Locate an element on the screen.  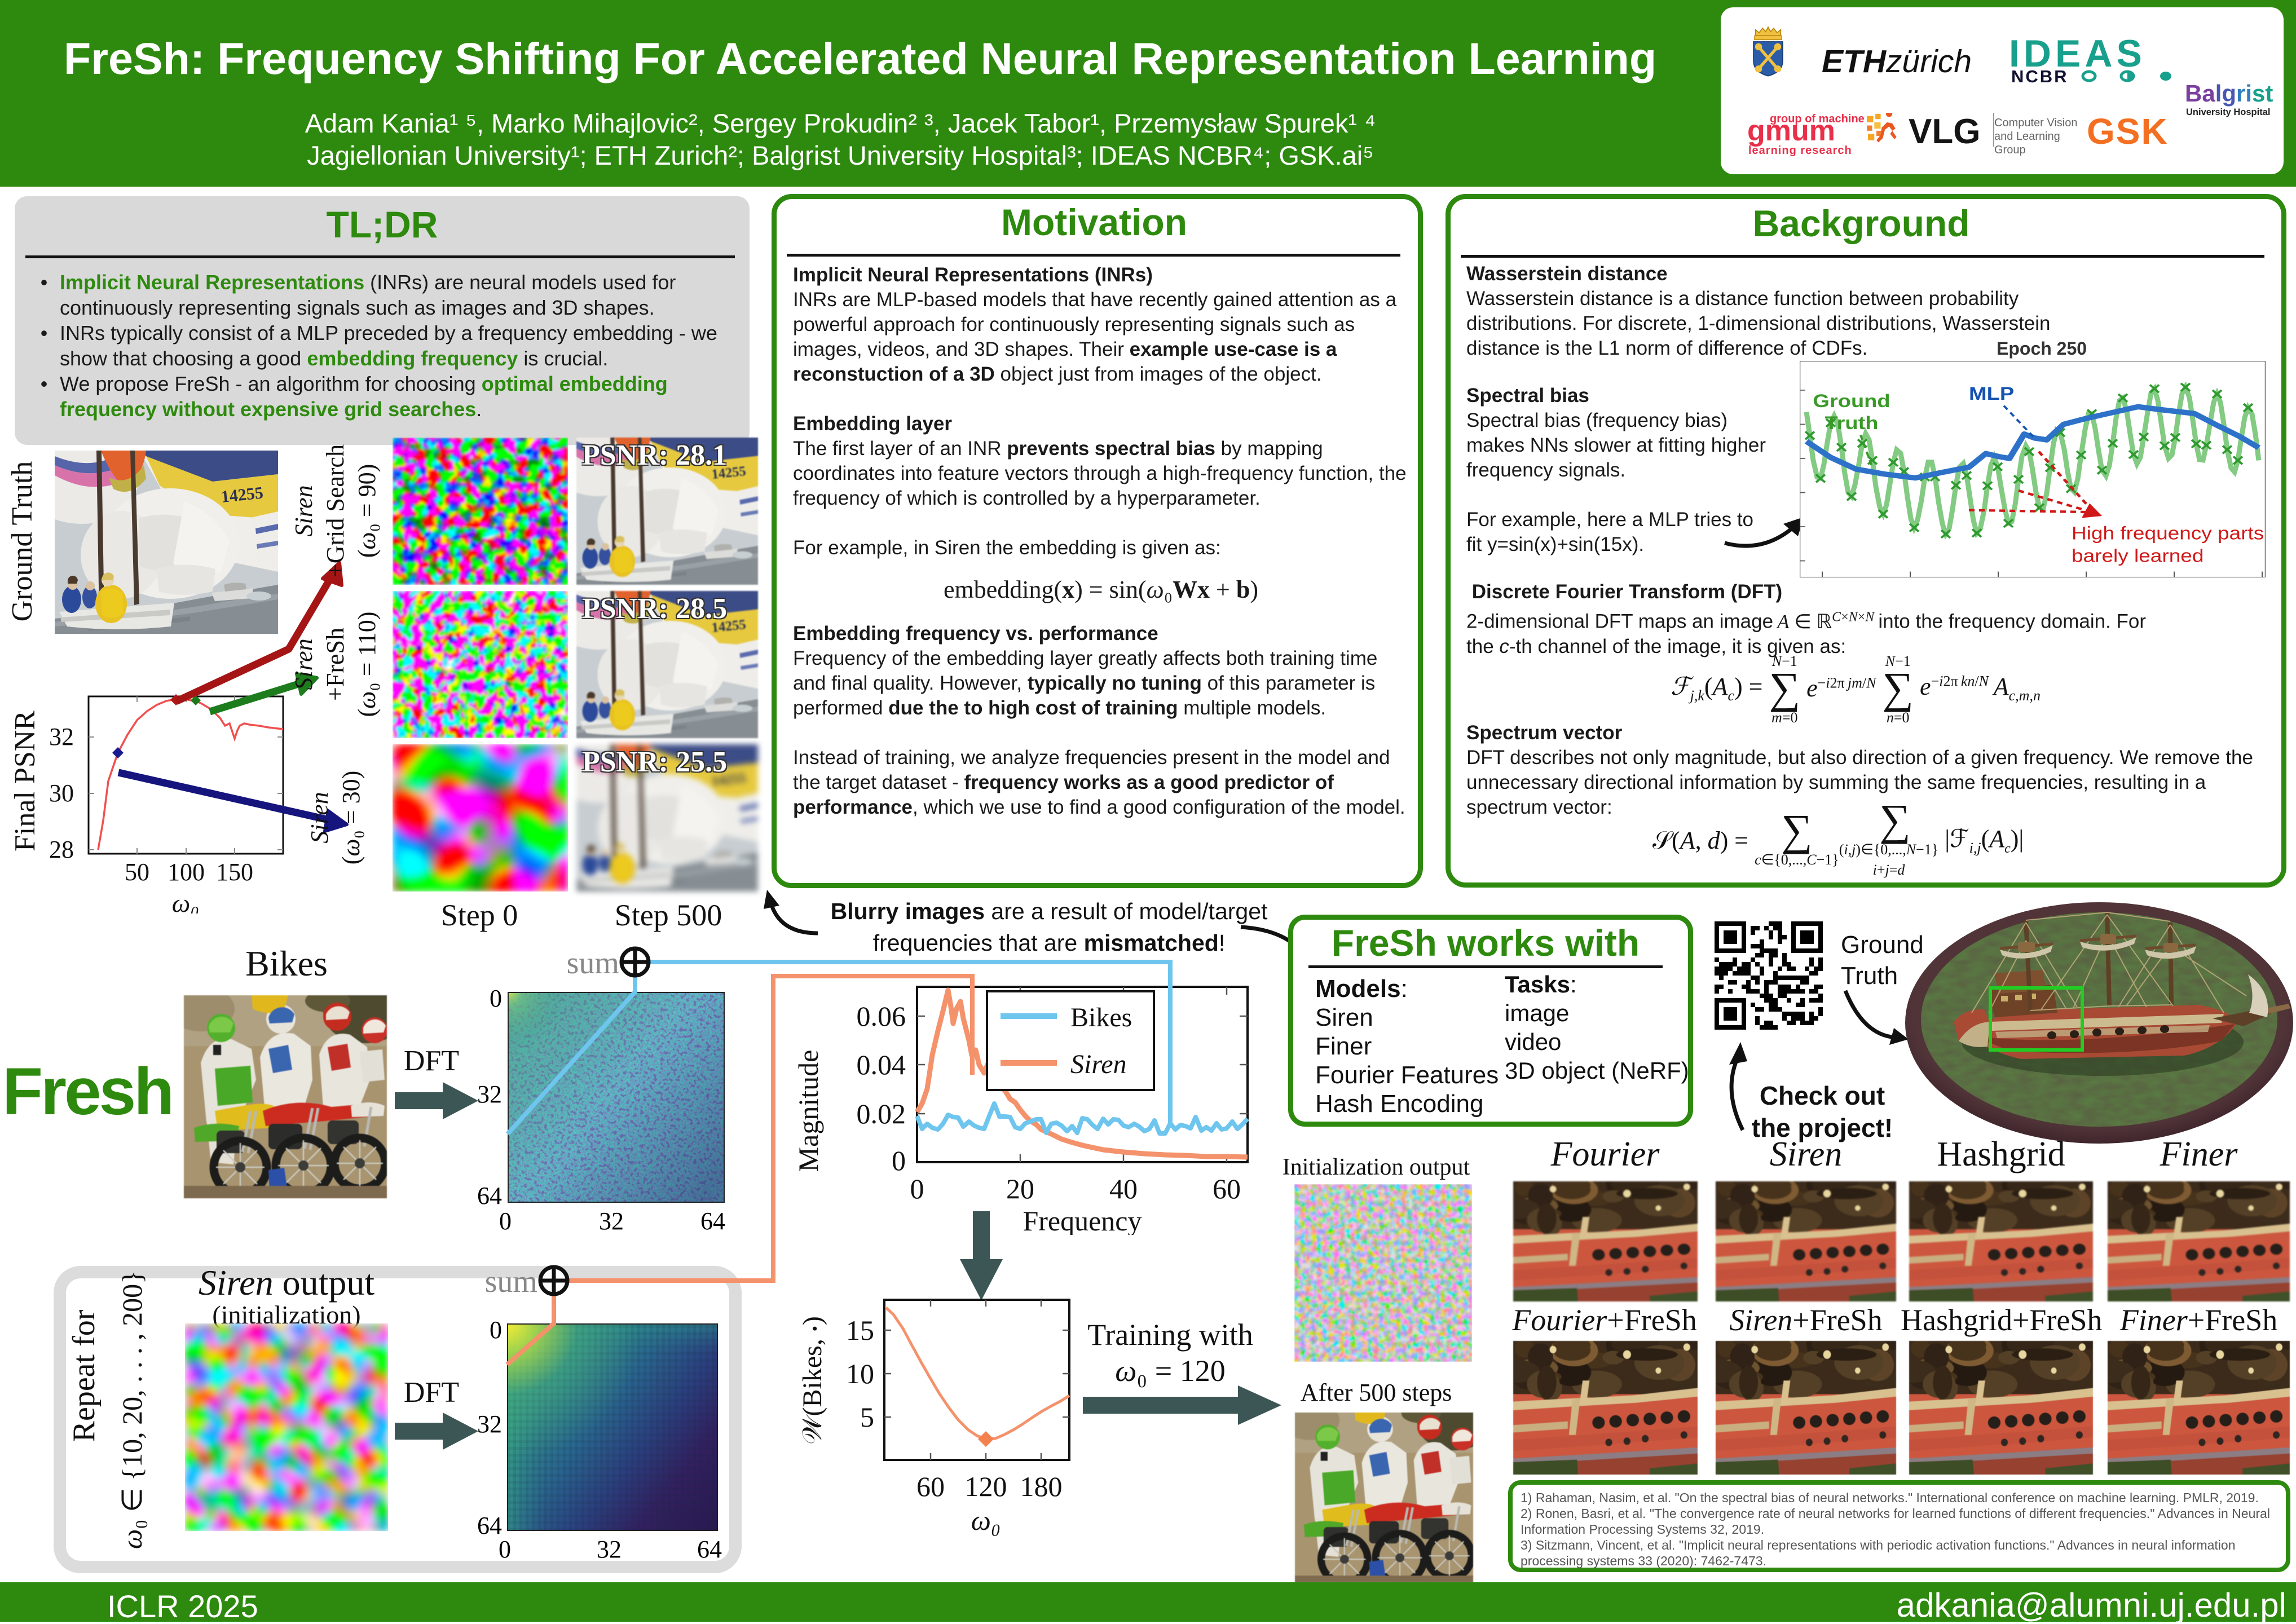
svg-text: 10 is located at coordinates (860, 1373).